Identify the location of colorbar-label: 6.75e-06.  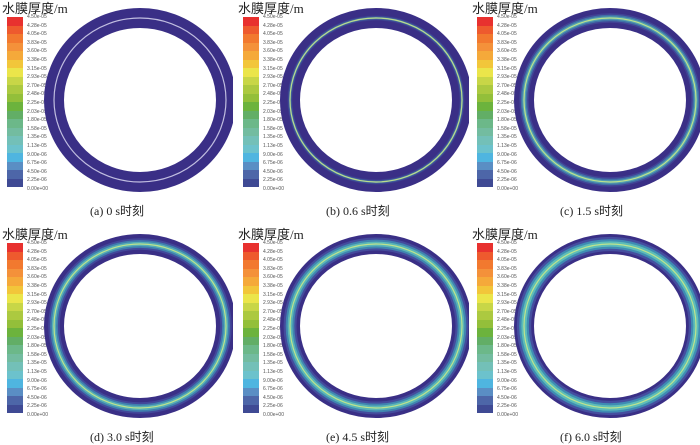
(507, 389).